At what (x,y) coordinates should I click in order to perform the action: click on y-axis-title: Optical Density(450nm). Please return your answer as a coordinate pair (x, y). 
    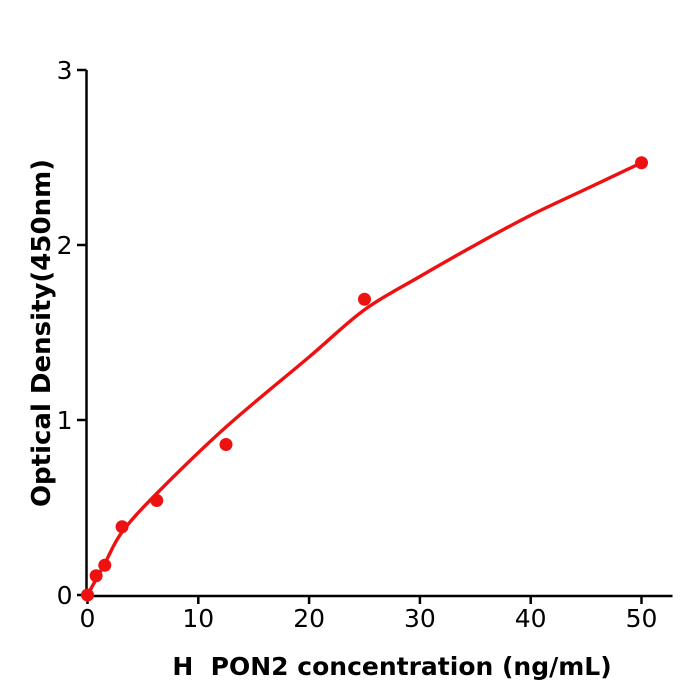
    Looking at the image, I should click on (42, 333).